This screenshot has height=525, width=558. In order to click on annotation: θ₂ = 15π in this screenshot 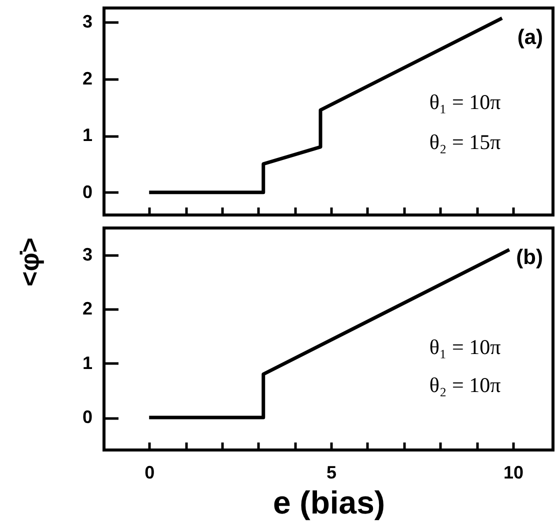, I will do `click(465, 142)`.